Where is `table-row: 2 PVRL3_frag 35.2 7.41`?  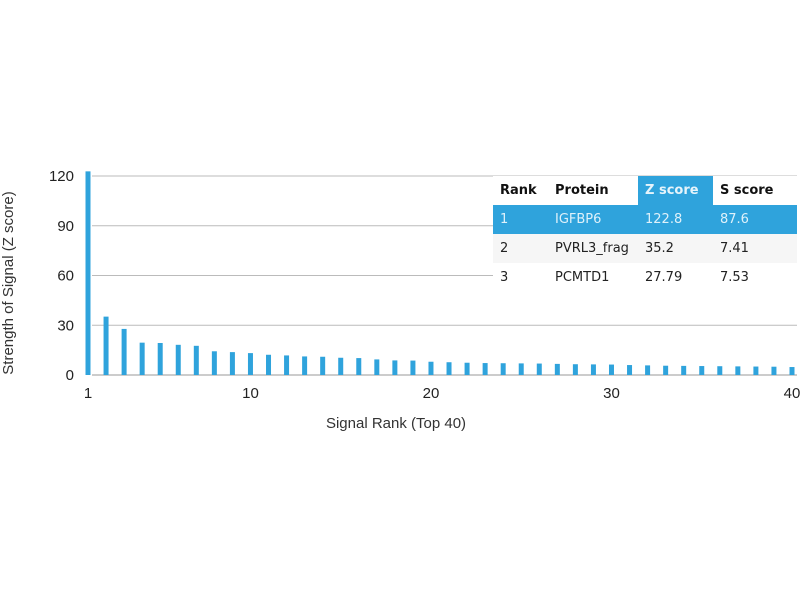
table-row: 2 PVRL3_frag 35.2 7.41 is located at coordinates (645, 248).